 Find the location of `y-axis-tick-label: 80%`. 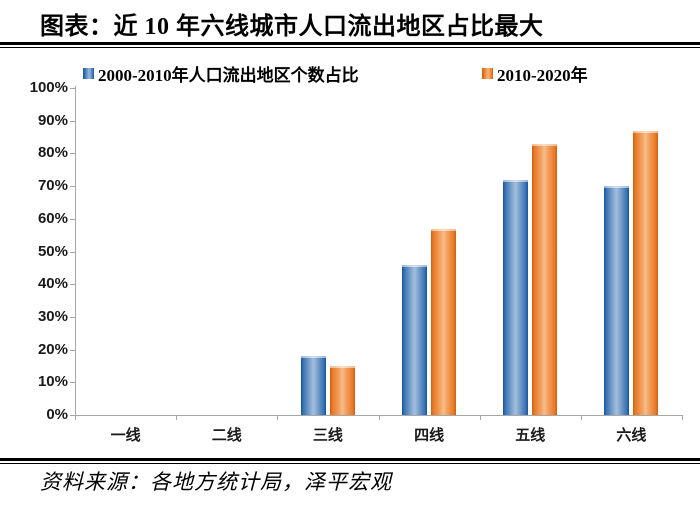

y-axis-tick-label: 80% is located at coordinates (52, 153).